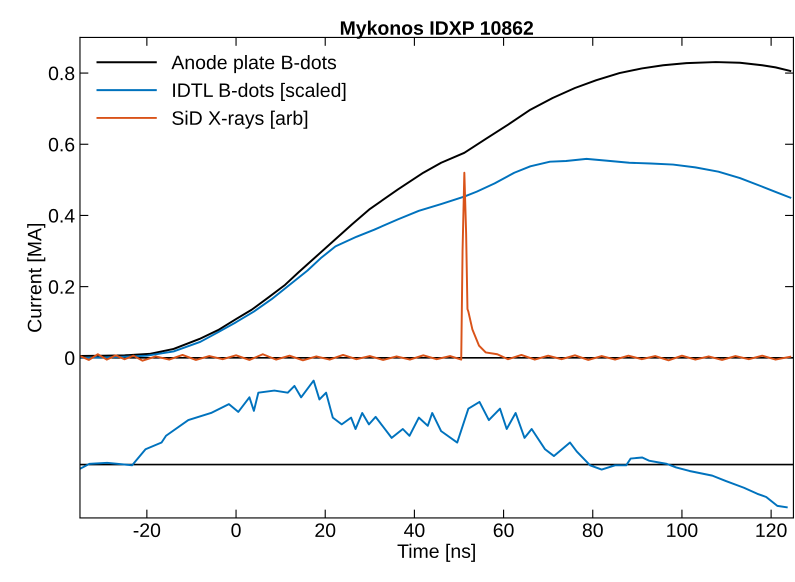 Image resolution: width=795 pixels, height=582 pixels. I want to click on x-tick-label: 80, so click(592, 530).